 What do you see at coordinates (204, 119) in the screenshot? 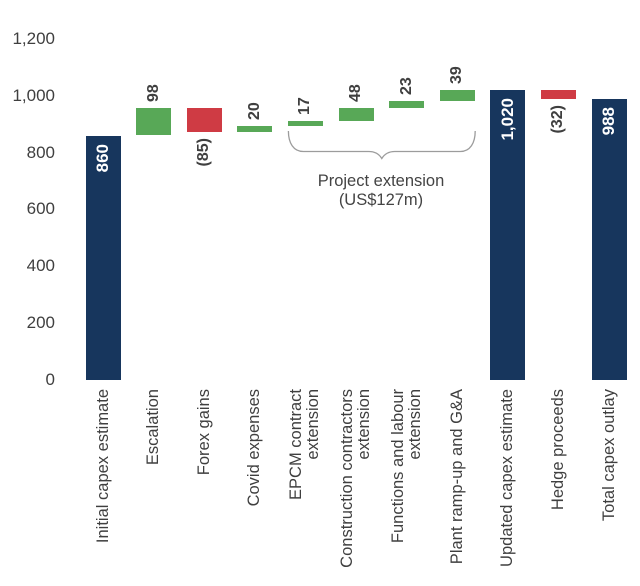
I see `bar-forex-gains` at bounding box center [204, 119].